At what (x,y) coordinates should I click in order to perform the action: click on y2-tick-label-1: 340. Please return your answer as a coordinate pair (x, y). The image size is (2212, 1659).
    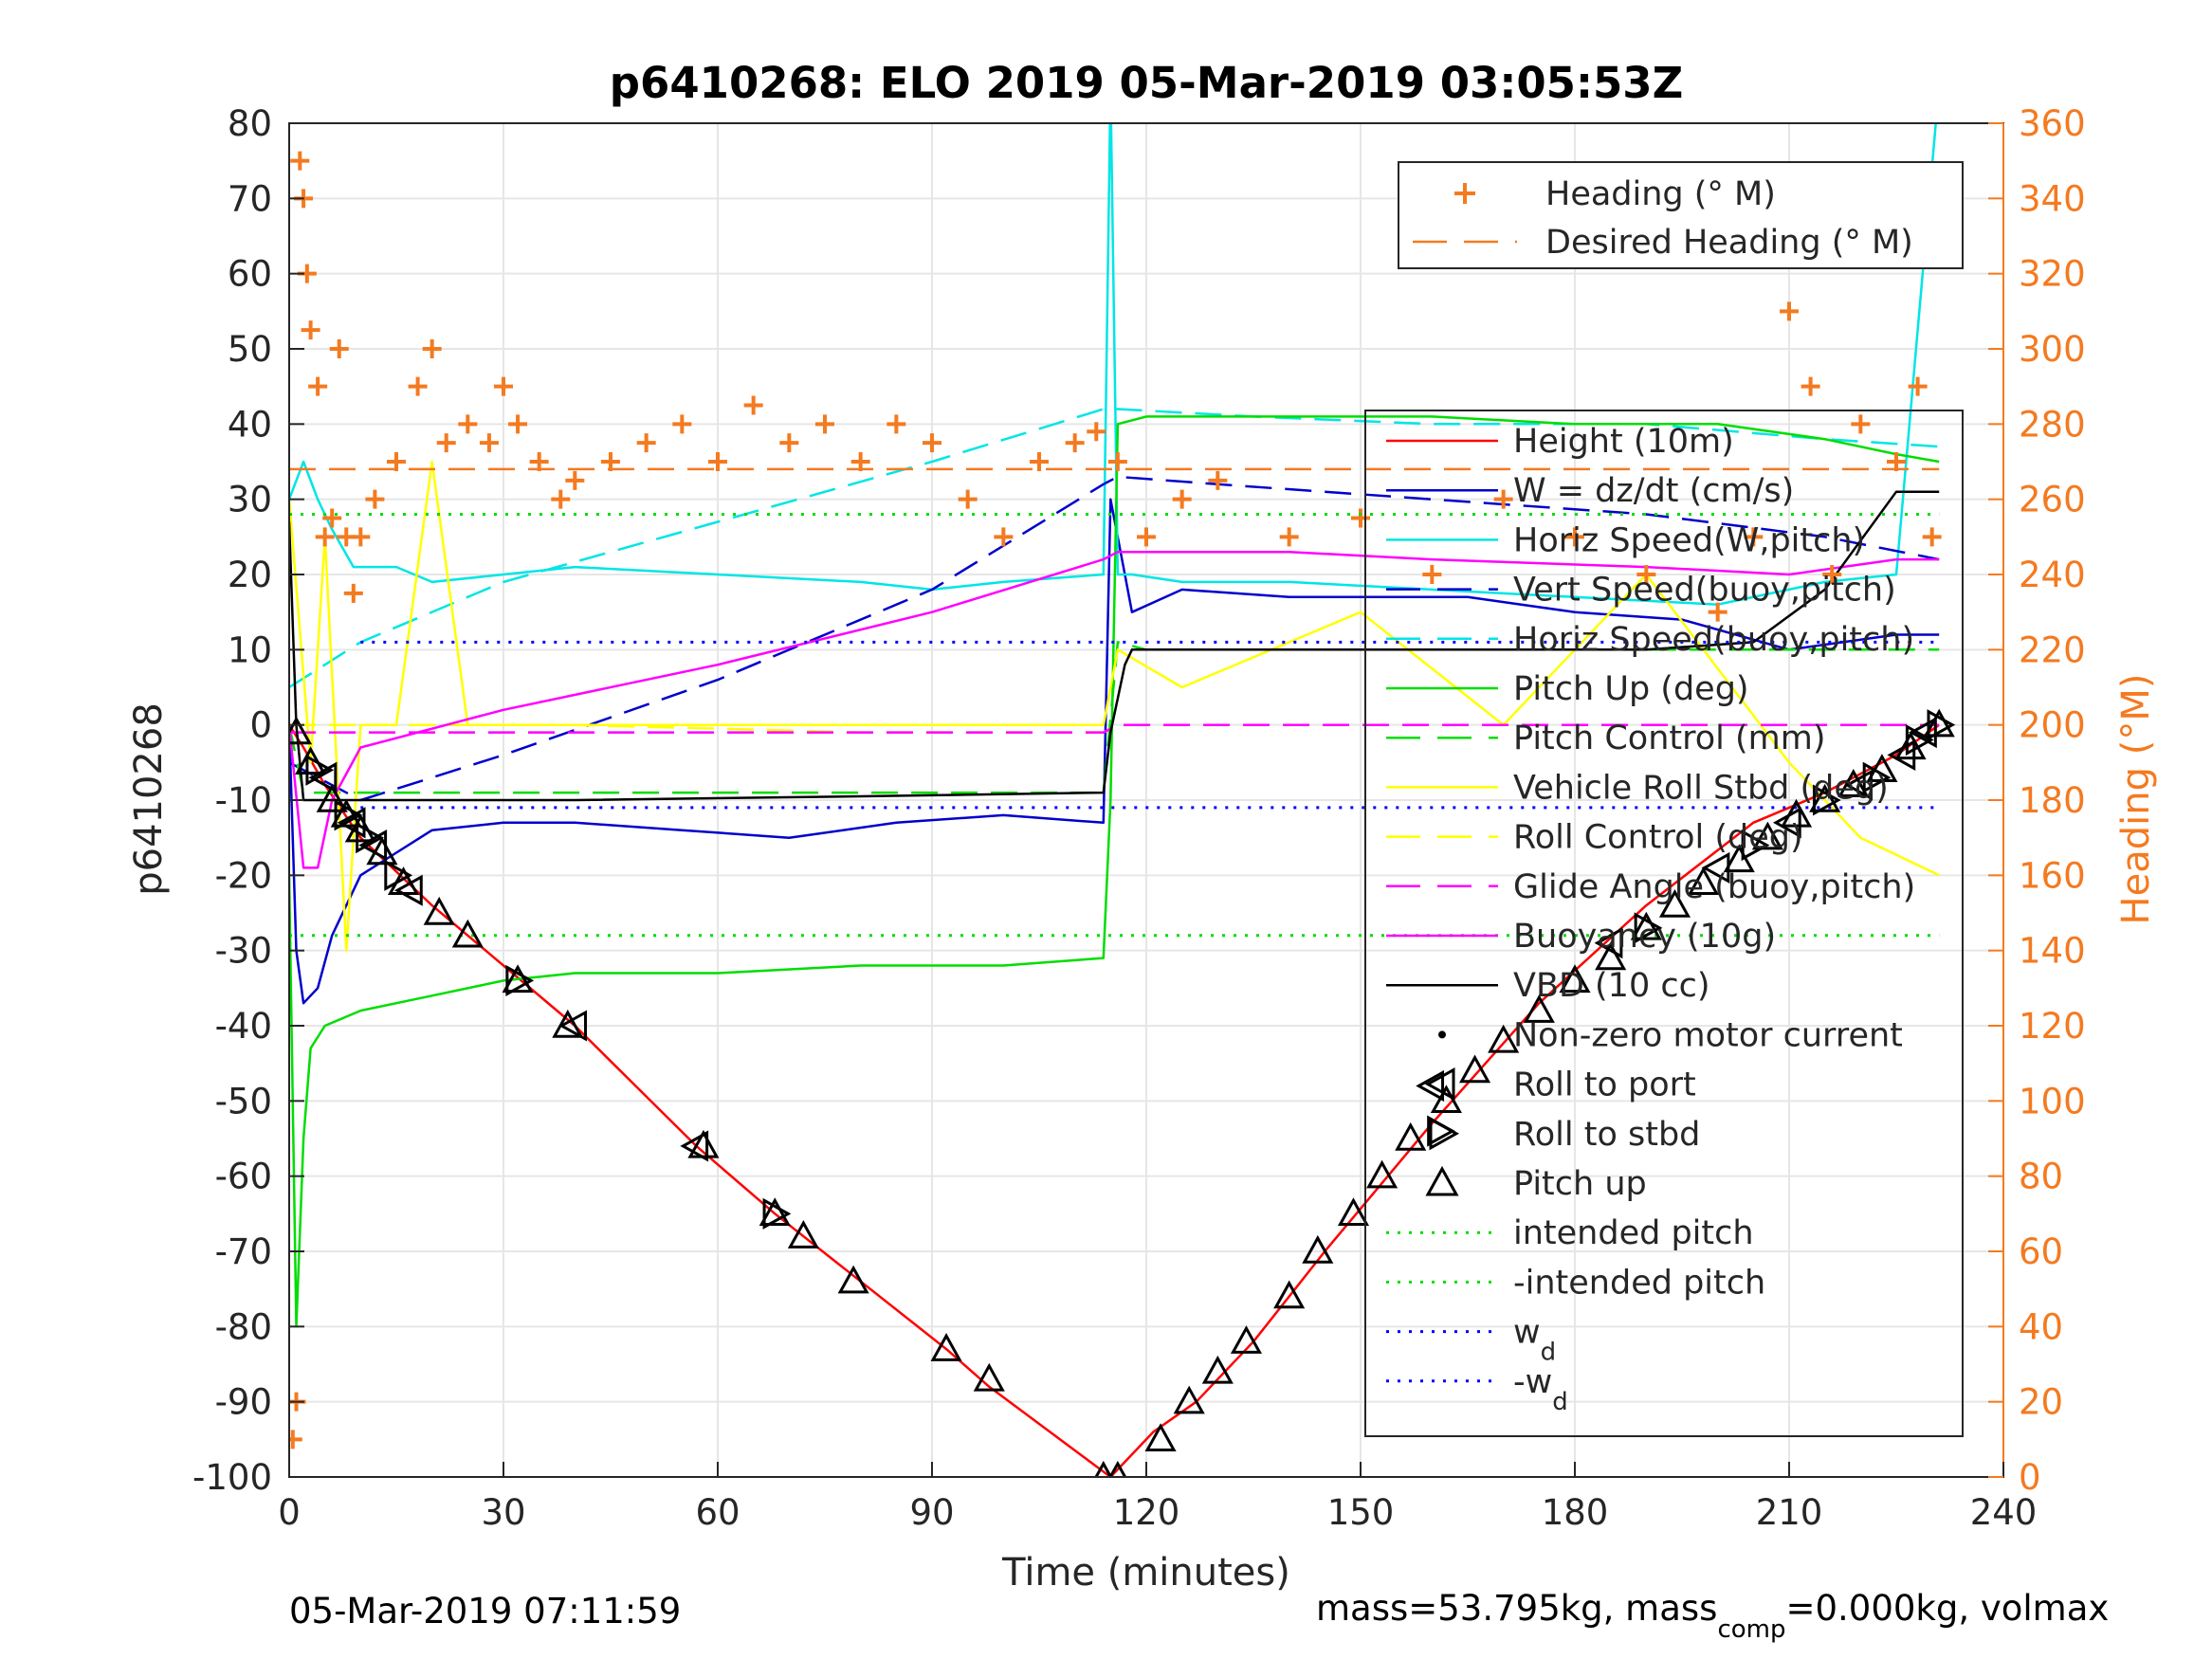
    Looking at the image, I should click on (2052, 198).